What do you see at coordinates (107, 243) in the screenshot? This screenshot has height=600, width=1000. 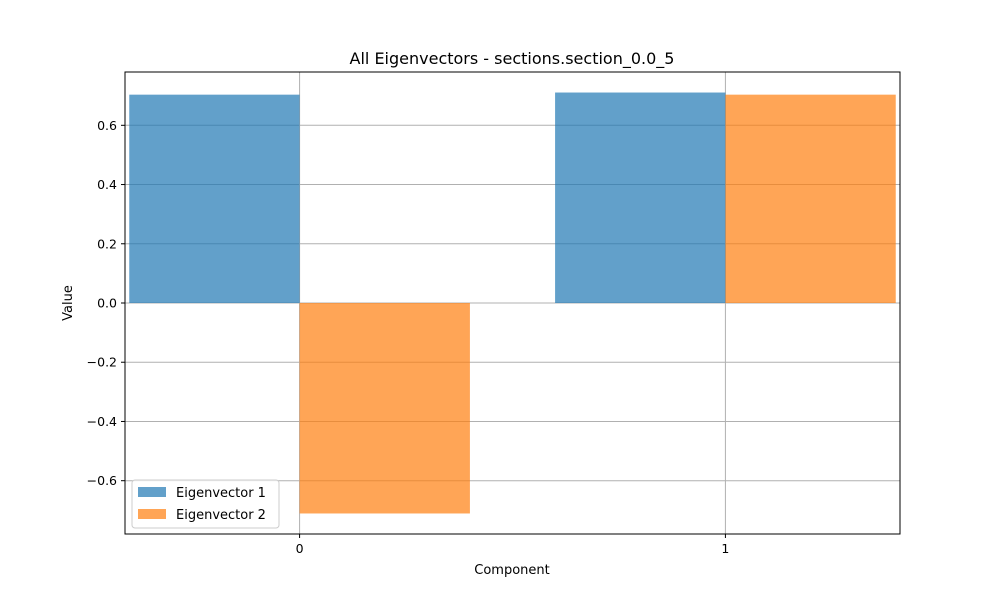 I see `y-tick-label: 0.2` at bounding box center [107, 243].